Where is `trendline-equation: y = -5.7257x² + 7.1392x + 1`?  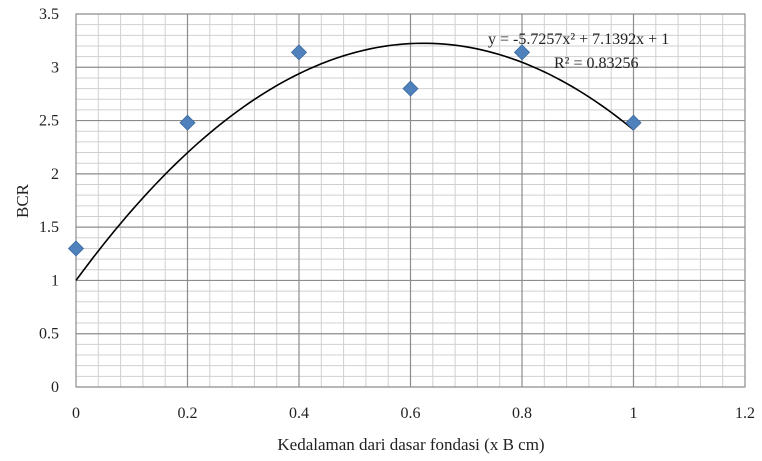 trendline-equation: y = -5.7257x² + 7.1392x + 1 is located at coordinates (578, 39).